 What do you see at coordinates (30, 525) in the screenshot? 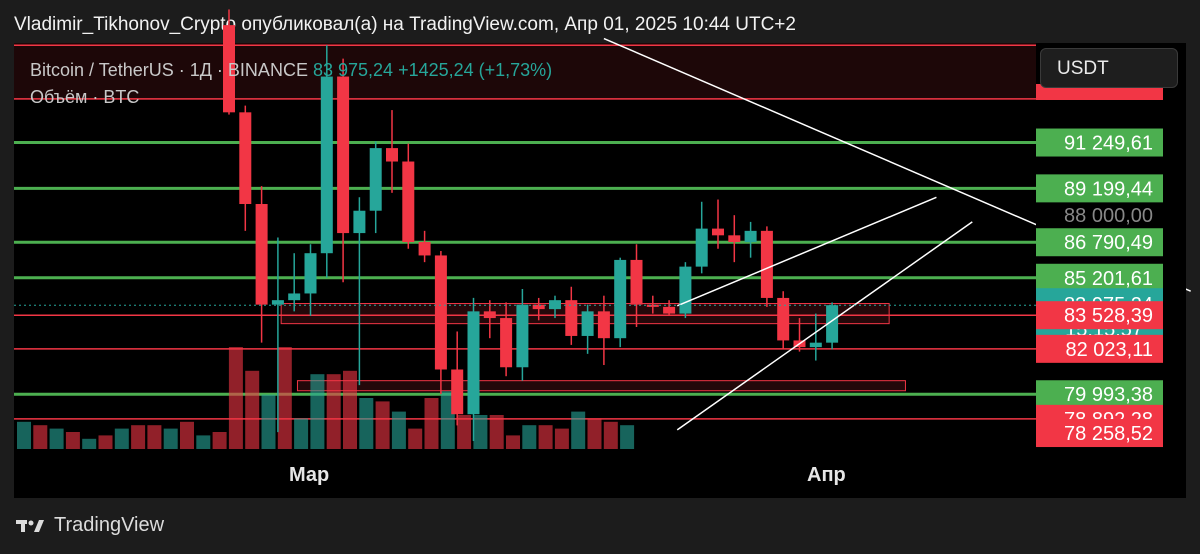
I see `tradingview-logo-icon` at bounding box center [30, 525].